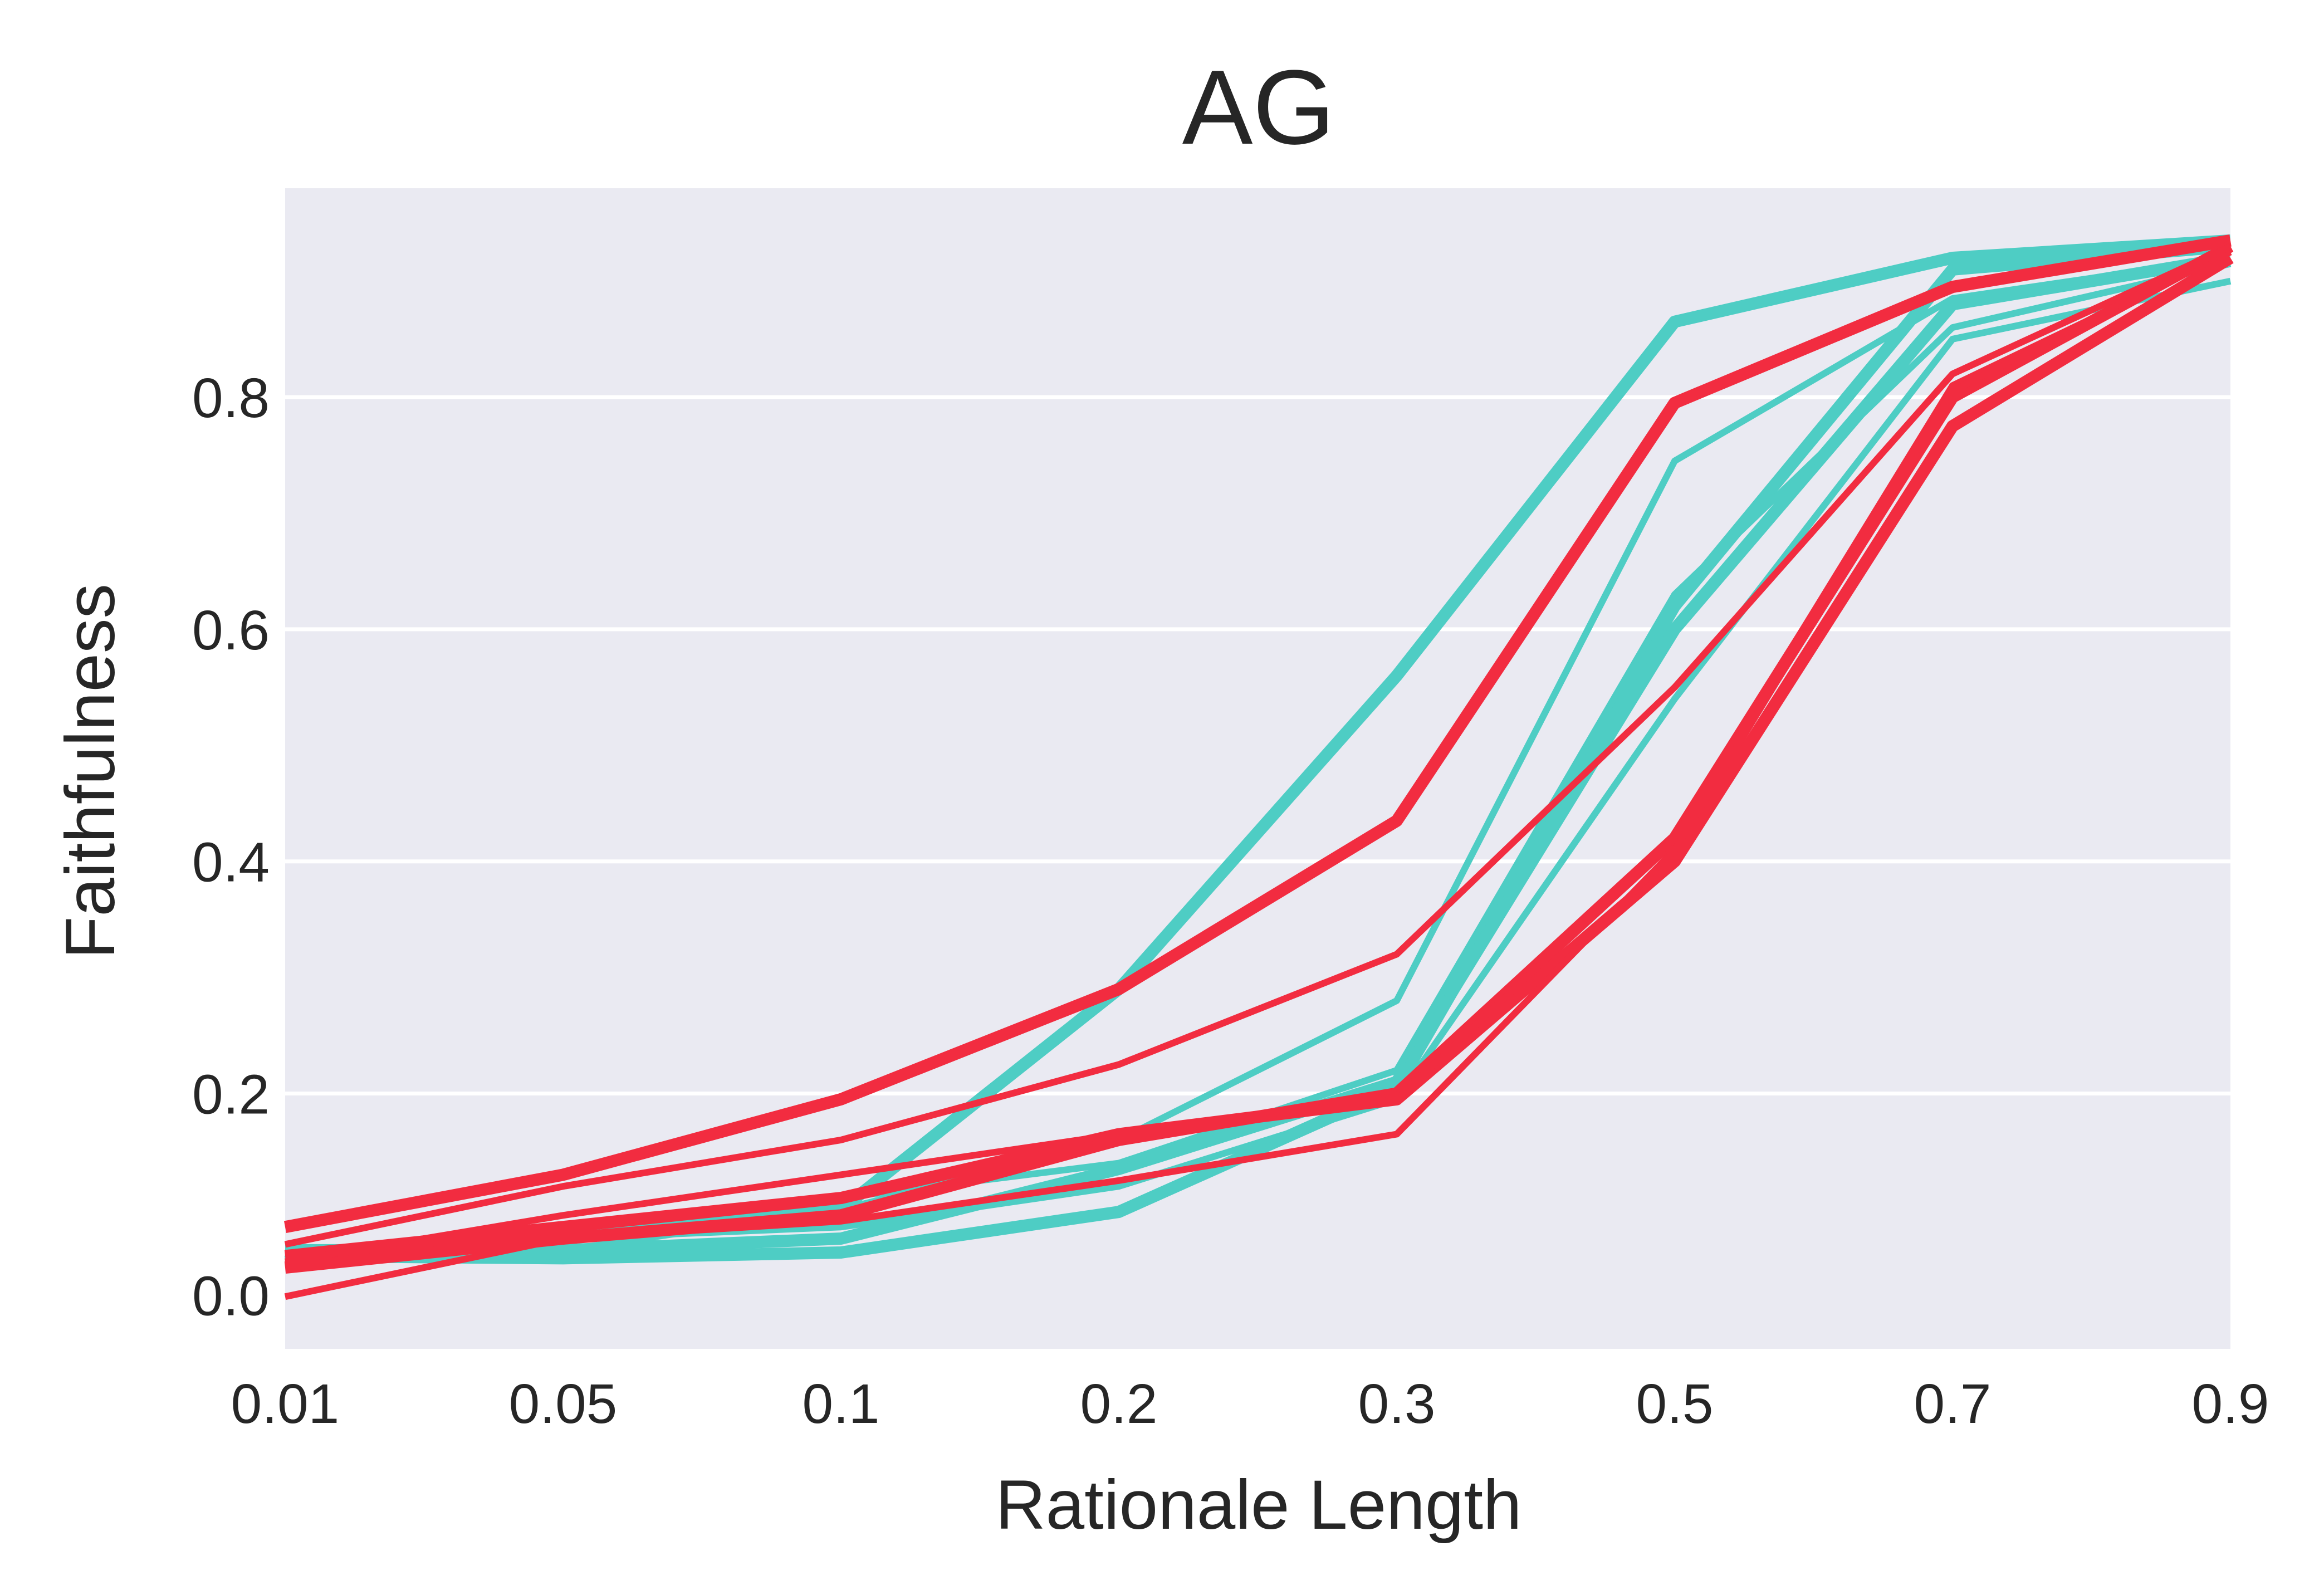 Image resolution: width=2324 pixels, height=1590 pixels. I want to click on x-tick-label: 0.1, so click(841, 1404).